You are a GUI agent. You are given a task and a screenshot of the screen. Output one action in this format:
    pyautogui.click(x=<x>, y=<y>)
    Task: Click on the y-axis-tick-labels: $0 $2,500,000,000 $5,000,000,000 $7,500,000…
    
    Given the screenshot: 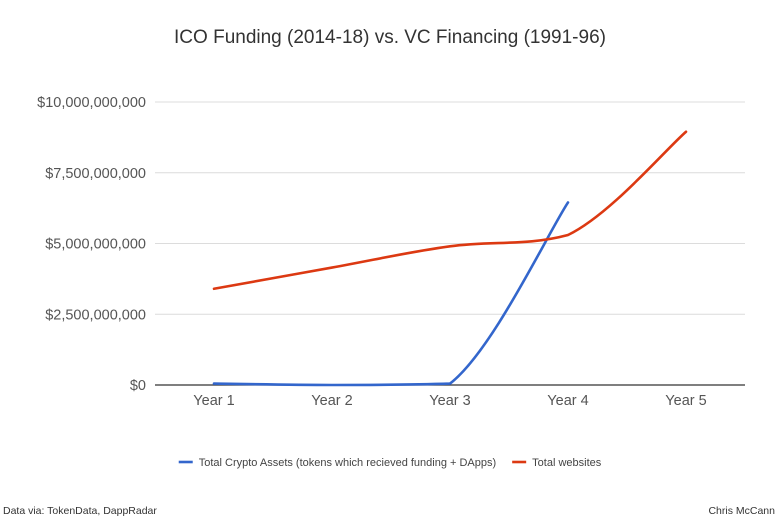 What is the action you would take?
    pyautogui.click(x=91, y=244)
    